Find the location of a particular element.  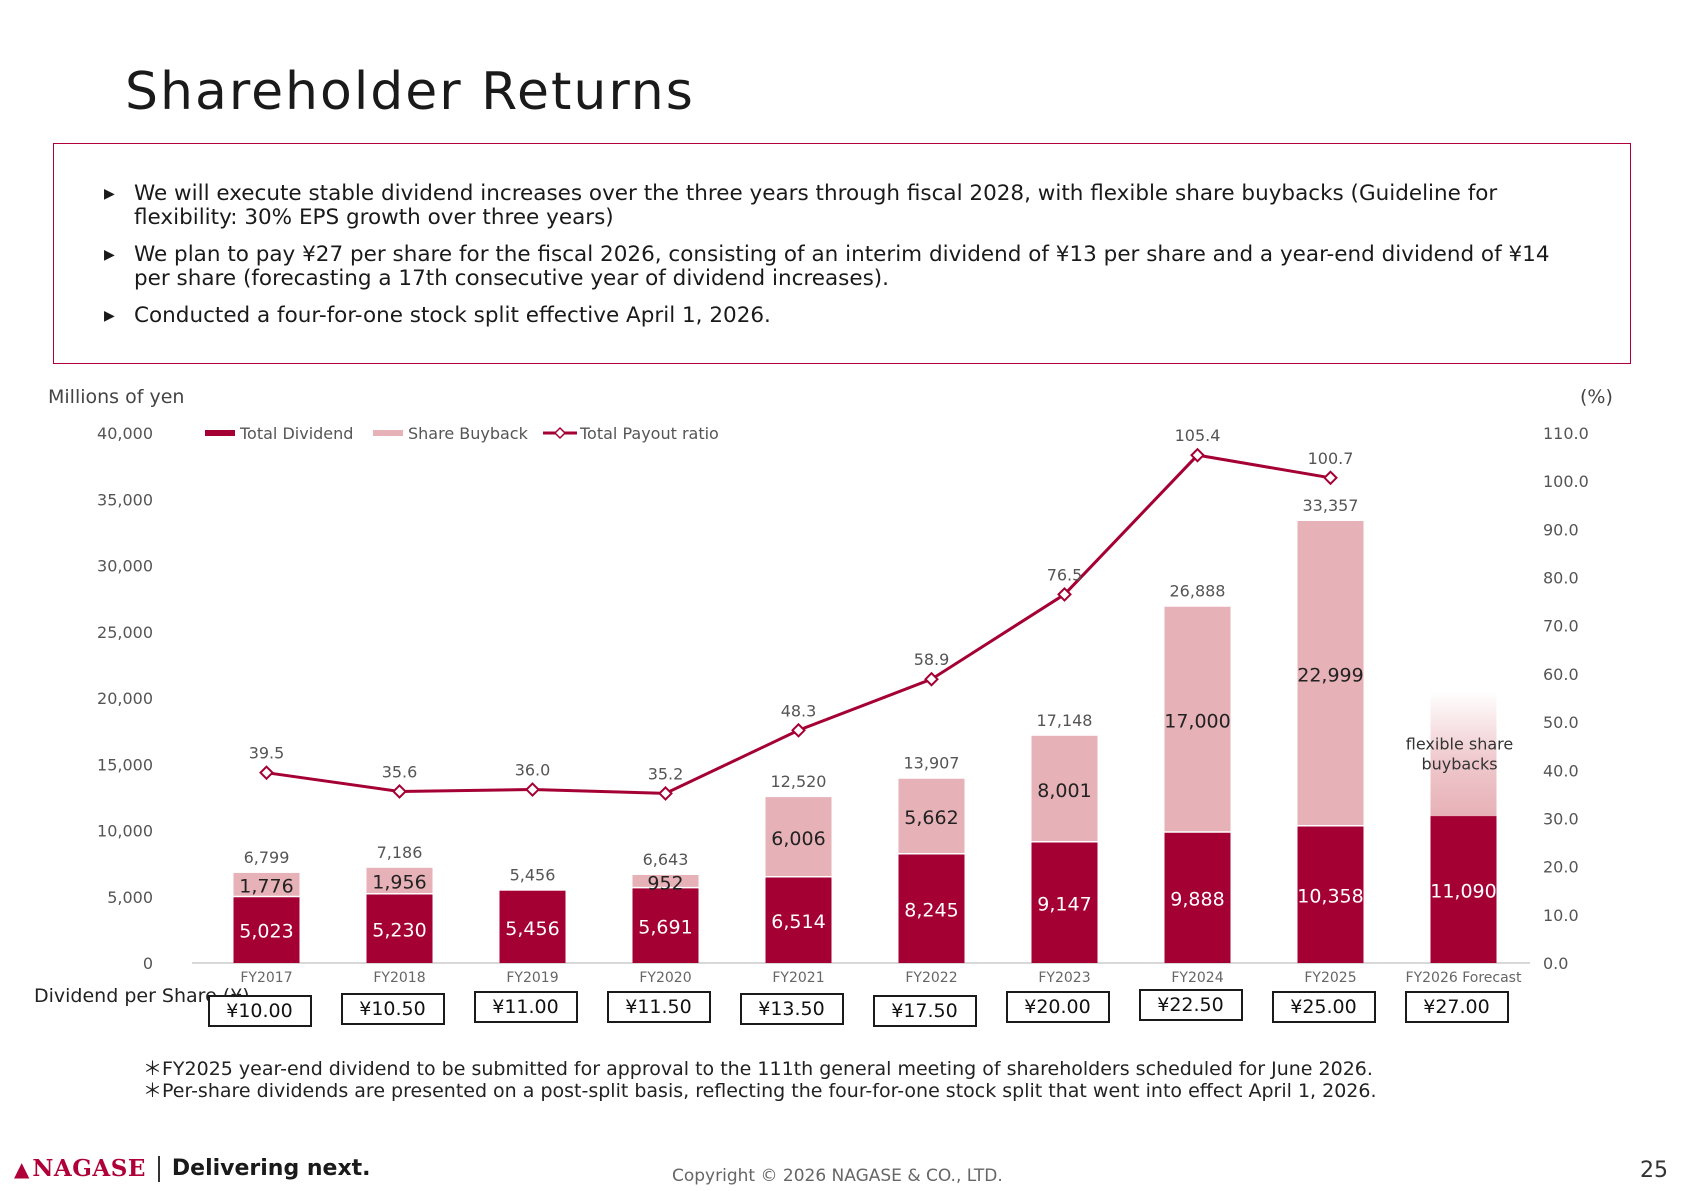

dividend-value-label: 11,090 is located at coordinates (1463, 892).